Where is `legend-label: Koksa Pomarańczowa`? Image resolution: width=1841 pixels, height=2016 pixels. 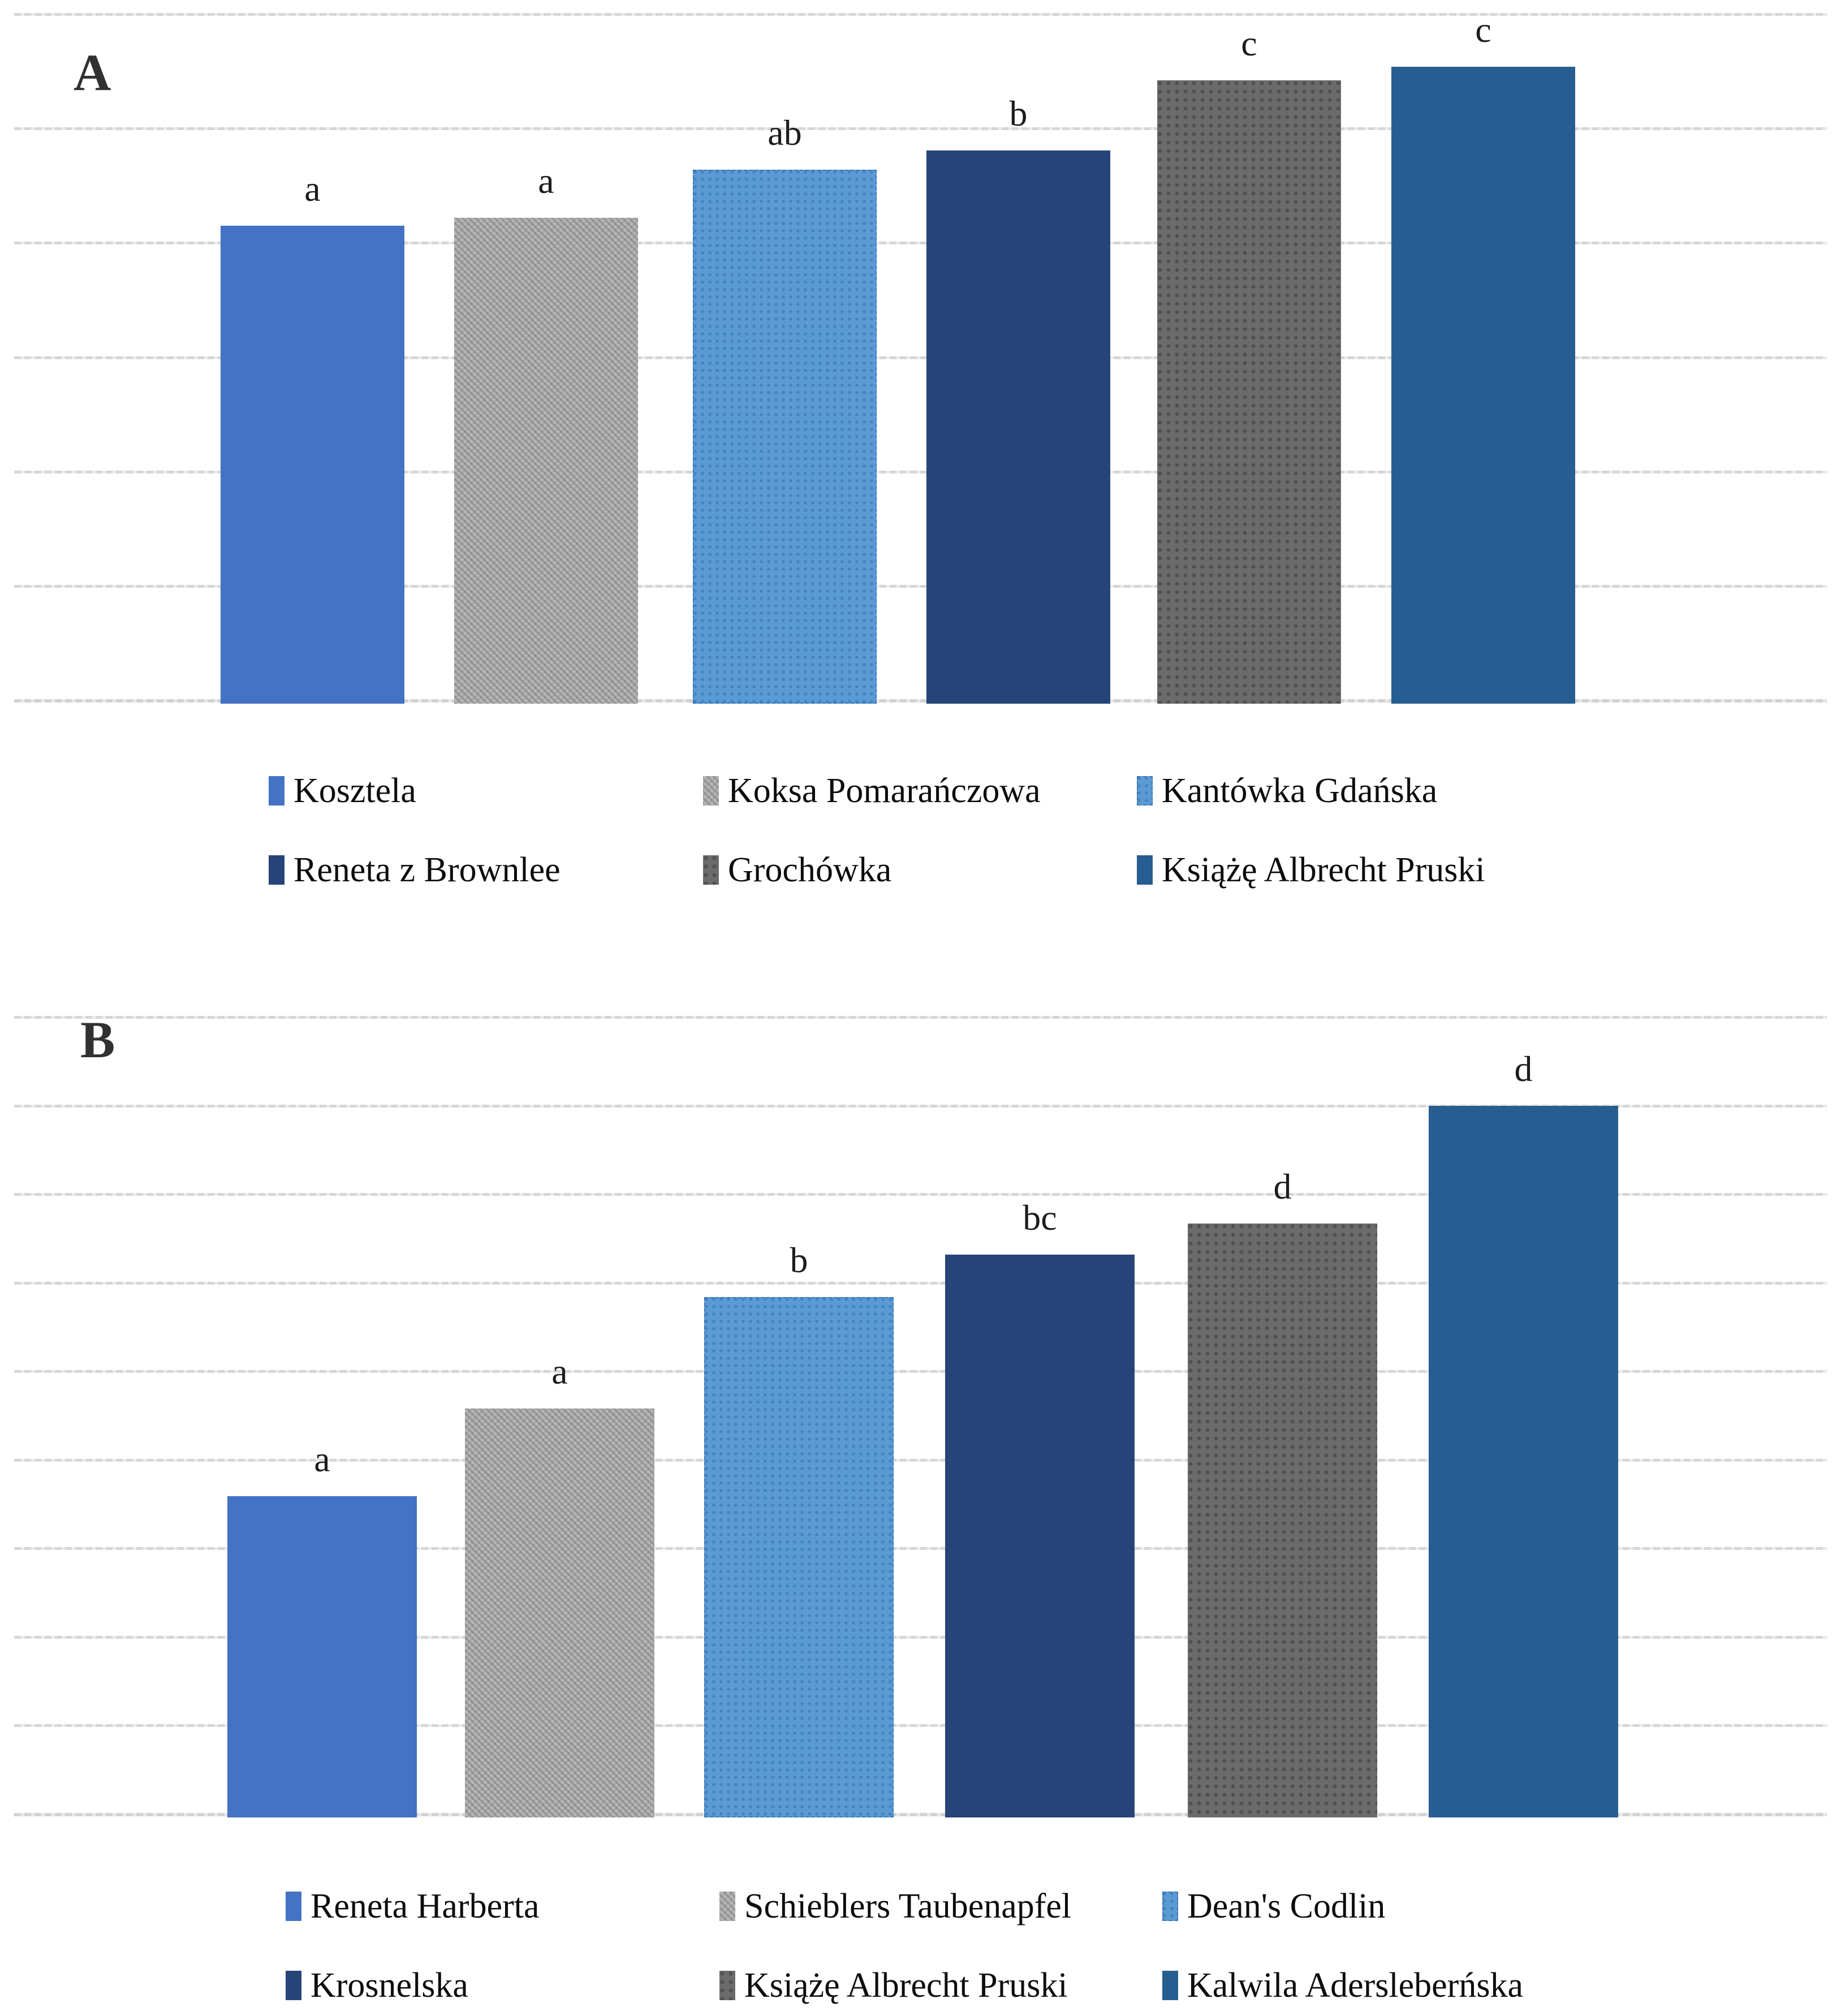 legend-label: Koksa Pomarańczowa is located at coordinates (884, 791).